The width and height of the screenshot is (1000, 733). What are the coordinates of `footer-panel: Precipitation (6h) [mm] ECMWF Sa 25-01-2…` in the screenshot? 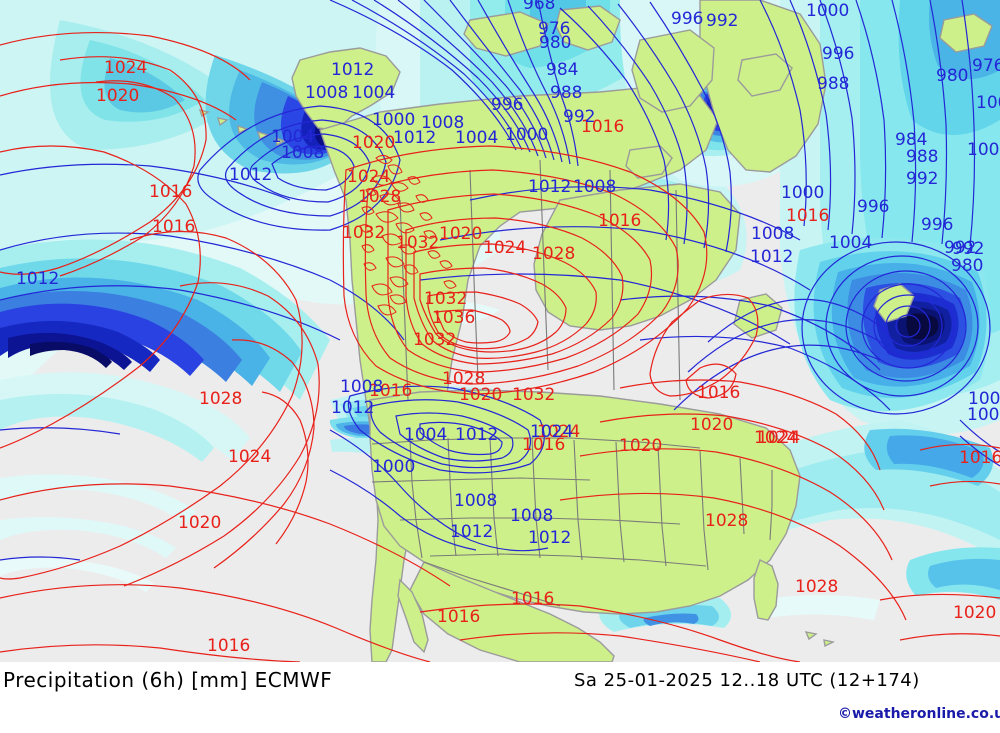 It's located at (500, 697).